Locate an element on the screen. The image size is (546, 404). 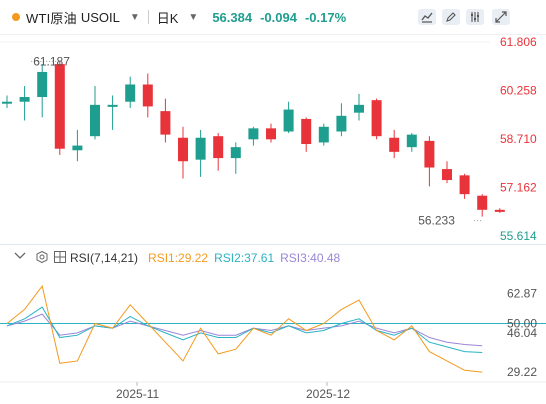
rsi1-value: RSI1:29.22 is located at coordinates (178, 258).